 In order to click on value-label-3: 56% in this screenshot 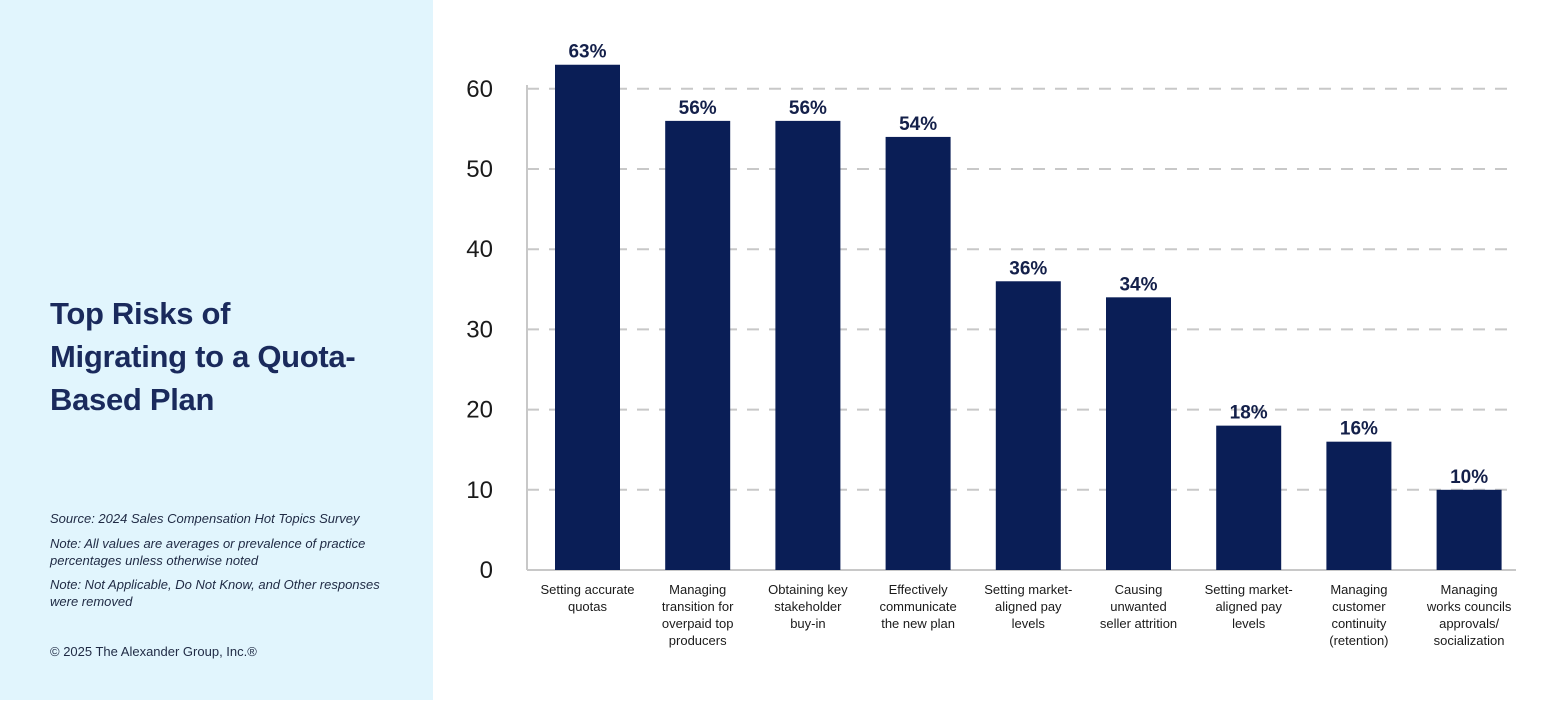, I will do `click(808, 108)`.